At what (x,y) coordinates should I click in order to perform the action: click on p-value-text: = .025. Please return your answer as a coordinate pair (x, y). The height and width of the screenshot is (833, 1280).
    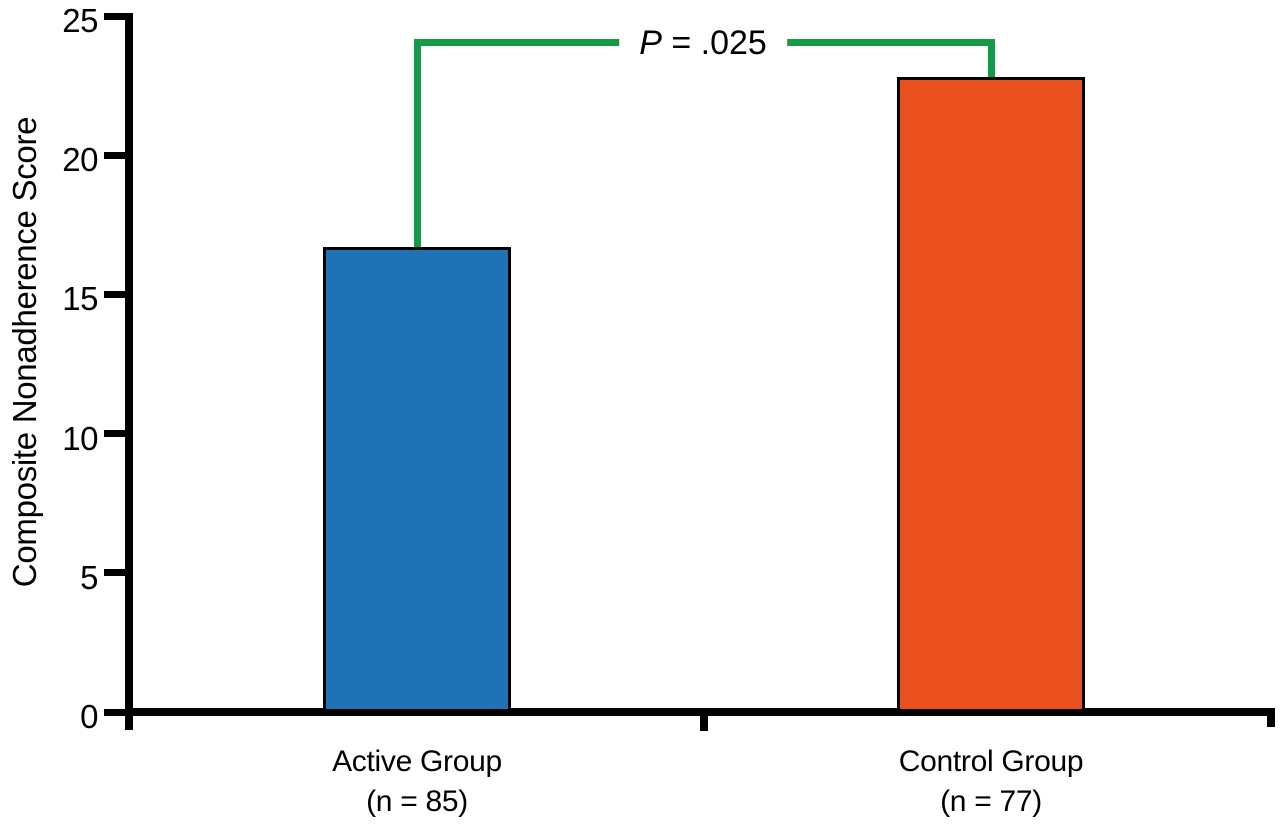
    Looking at the image, I should click on (714, 43).